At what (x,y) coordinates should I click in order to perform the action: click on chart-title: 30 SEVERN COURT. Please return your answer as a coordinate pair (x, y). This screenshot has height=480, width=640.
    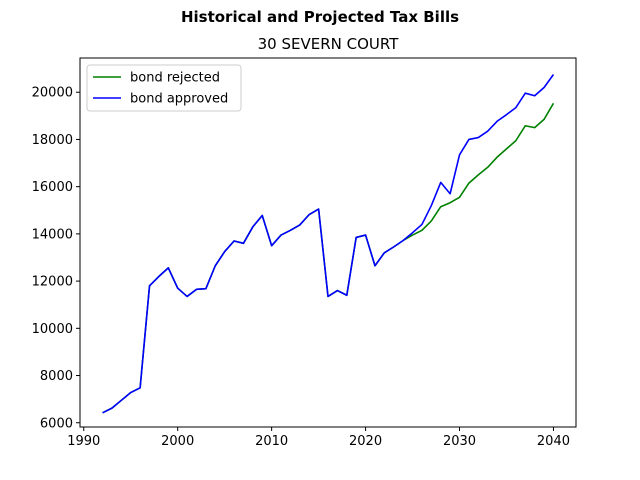
    Looking at the image, I should click on (329, 44).